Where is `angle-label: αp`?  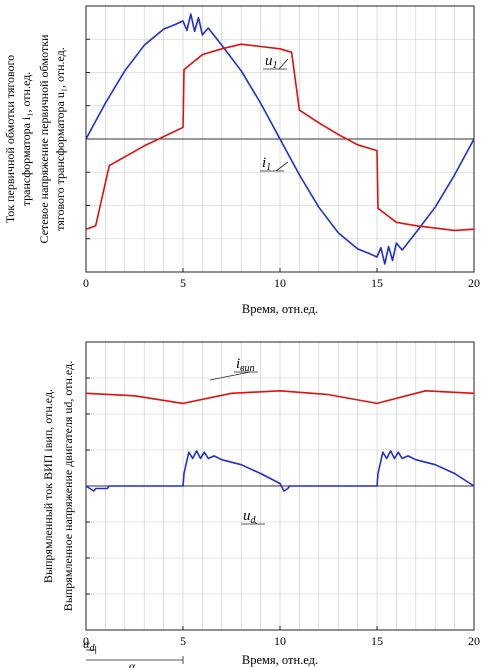
angle-label: αp is located at coordinates (134, 663).